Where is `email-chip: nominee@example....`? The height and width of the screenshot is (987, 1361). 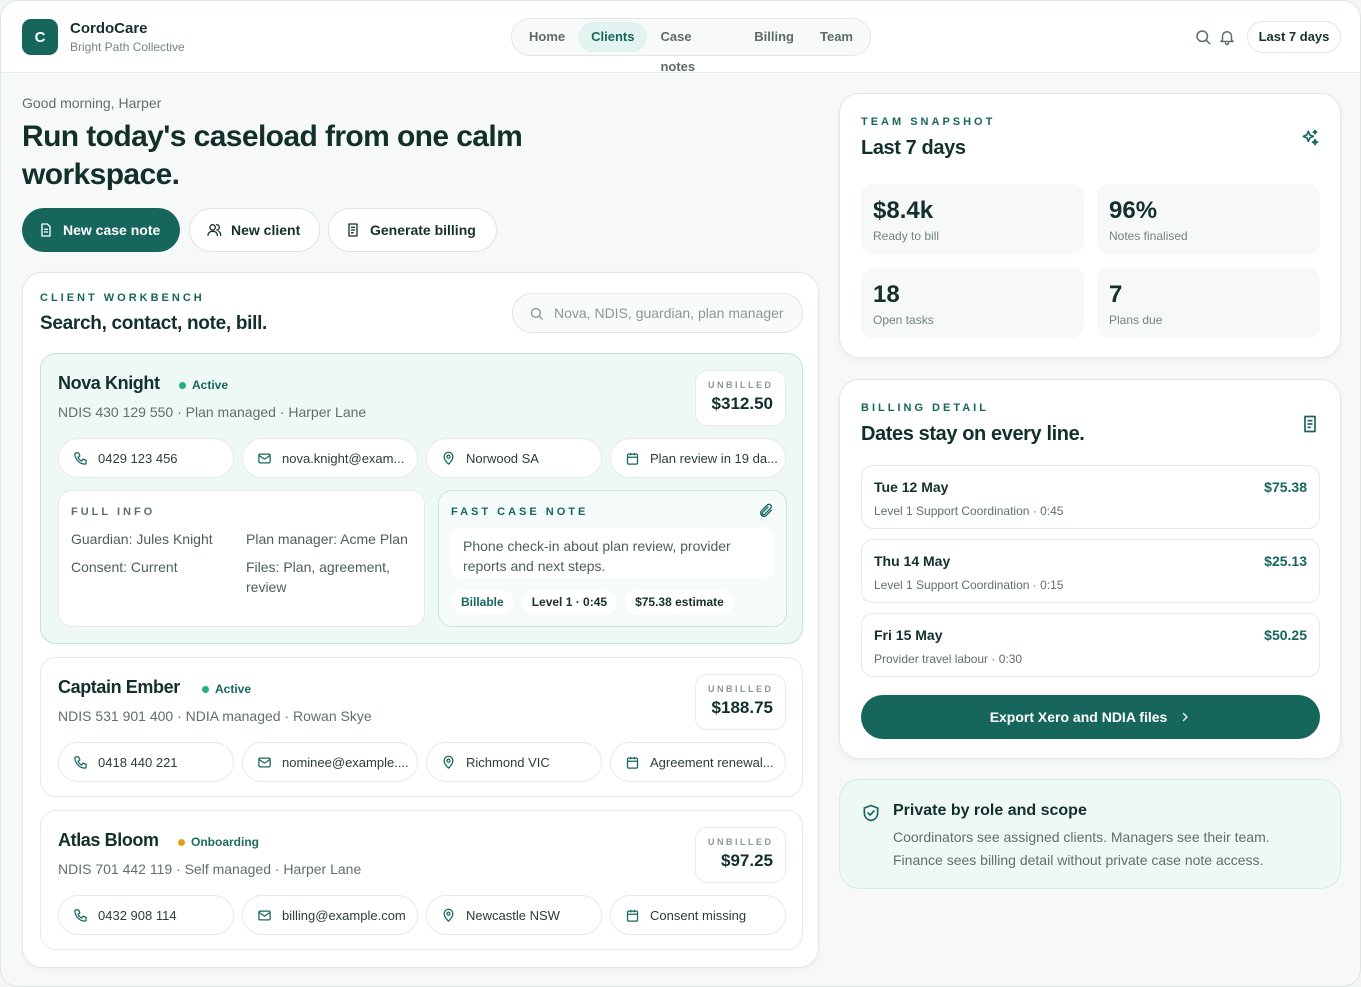
email-chip: nominee@example.... is located at coordinates (330, 762).